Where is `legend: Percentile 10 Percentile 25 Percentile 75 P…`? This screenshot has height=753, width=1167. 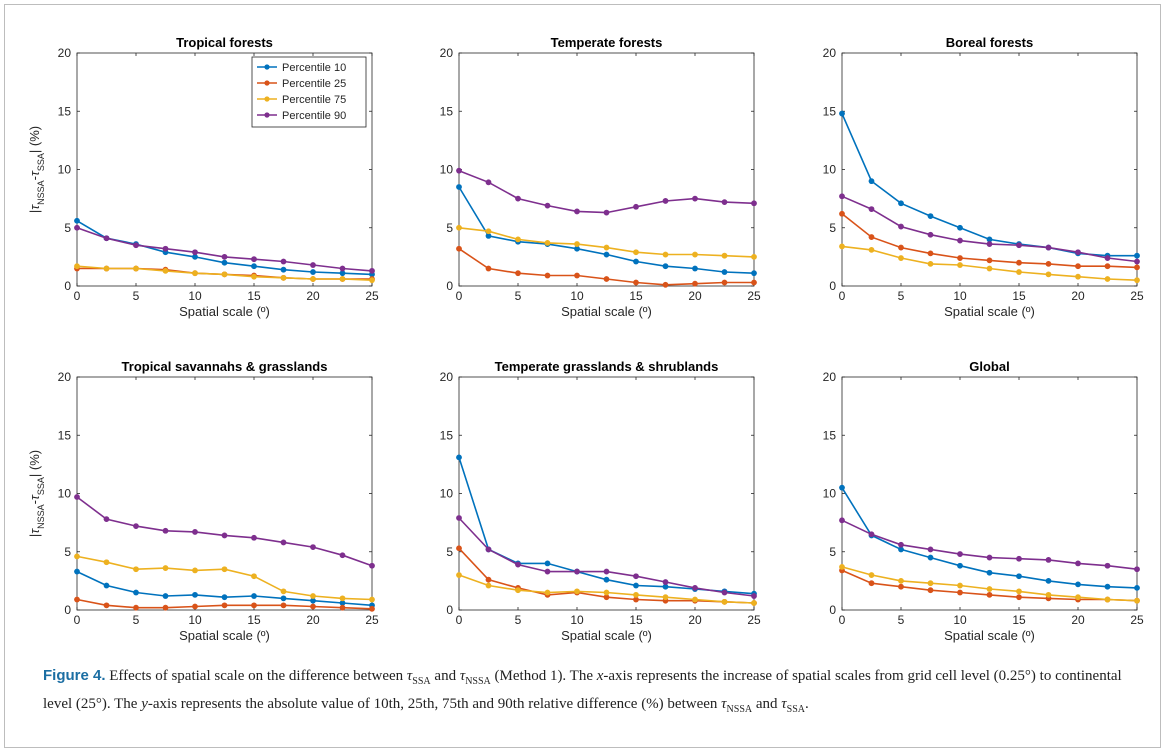 legend: Percentile 10 Percentile 25 Percentile 75 P… is located at coordinates (309, 92).